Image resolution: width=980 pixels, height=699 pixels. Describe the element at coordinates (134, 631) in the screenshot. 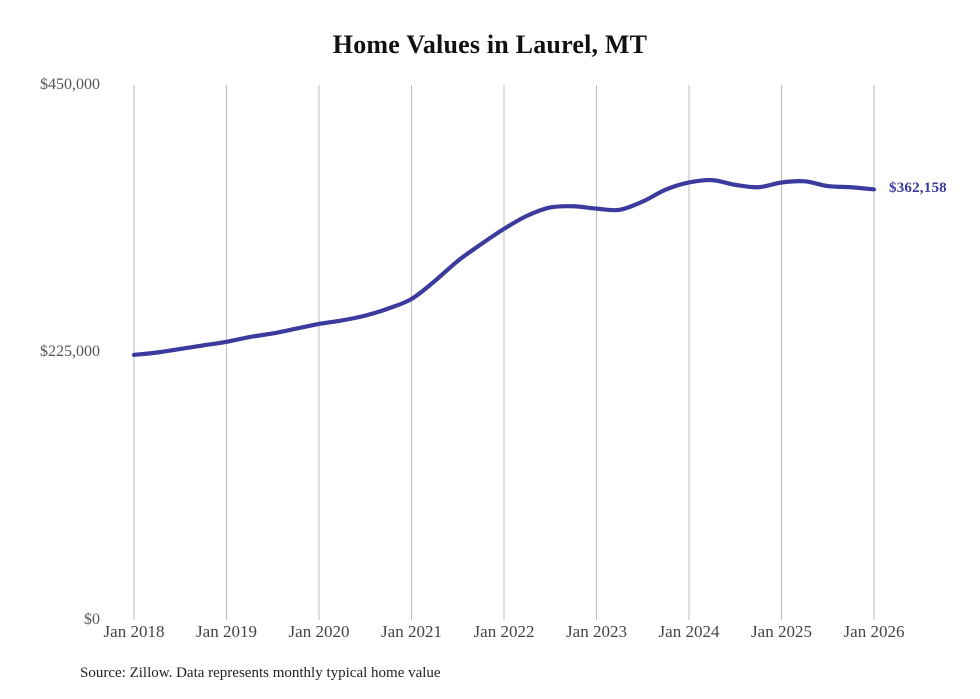

I see `x-axis-tick-jan-2018: Jan 2018` at that location.